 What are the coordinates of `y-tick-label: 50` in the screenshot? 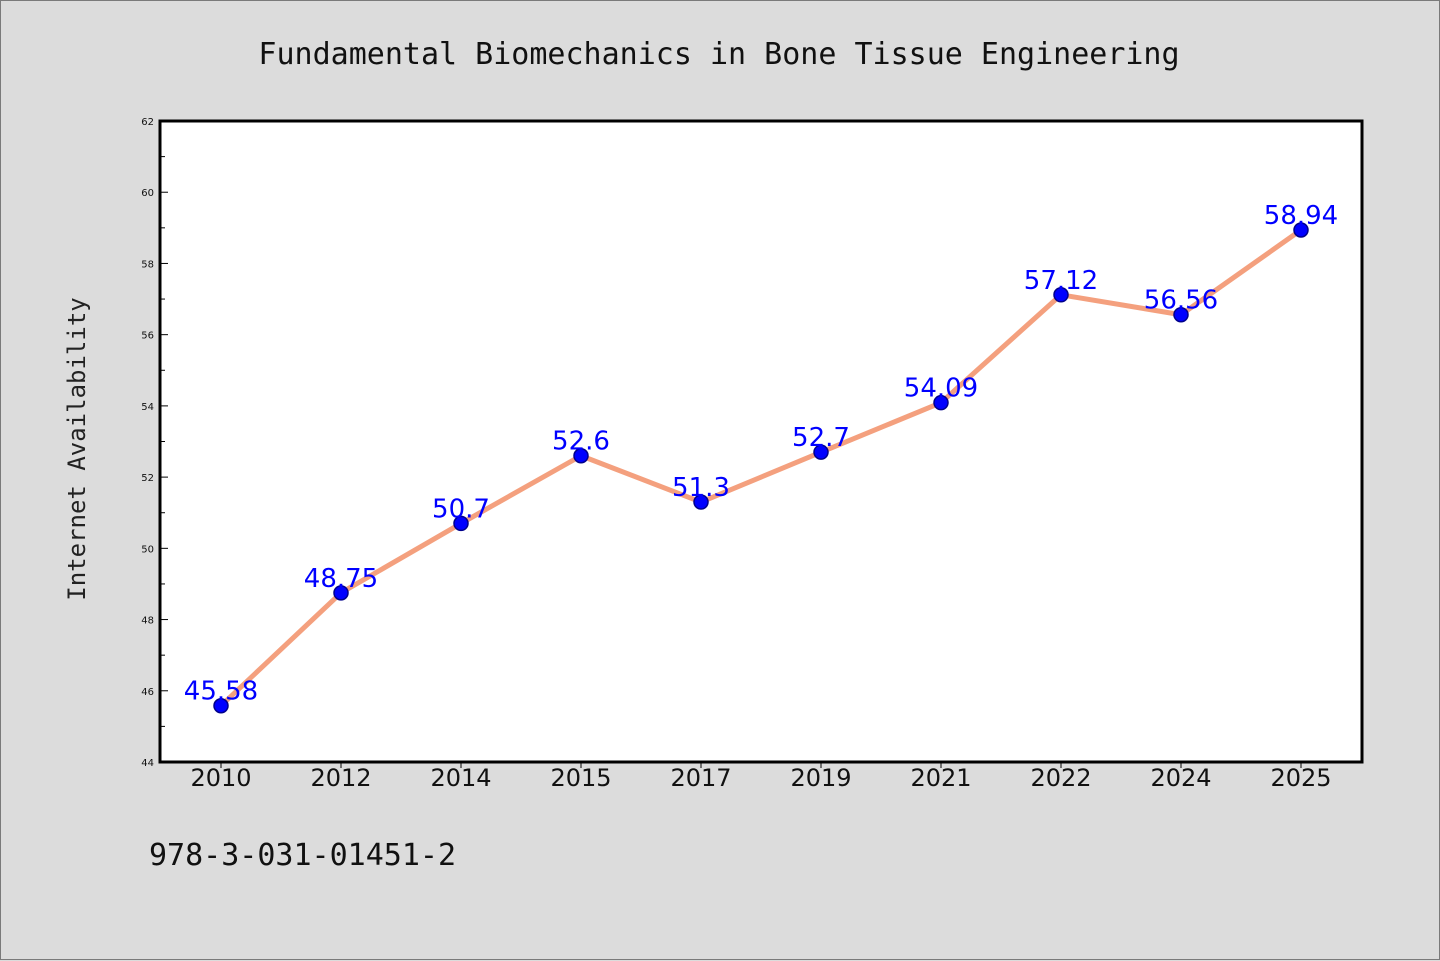 It's located at (147, 549).